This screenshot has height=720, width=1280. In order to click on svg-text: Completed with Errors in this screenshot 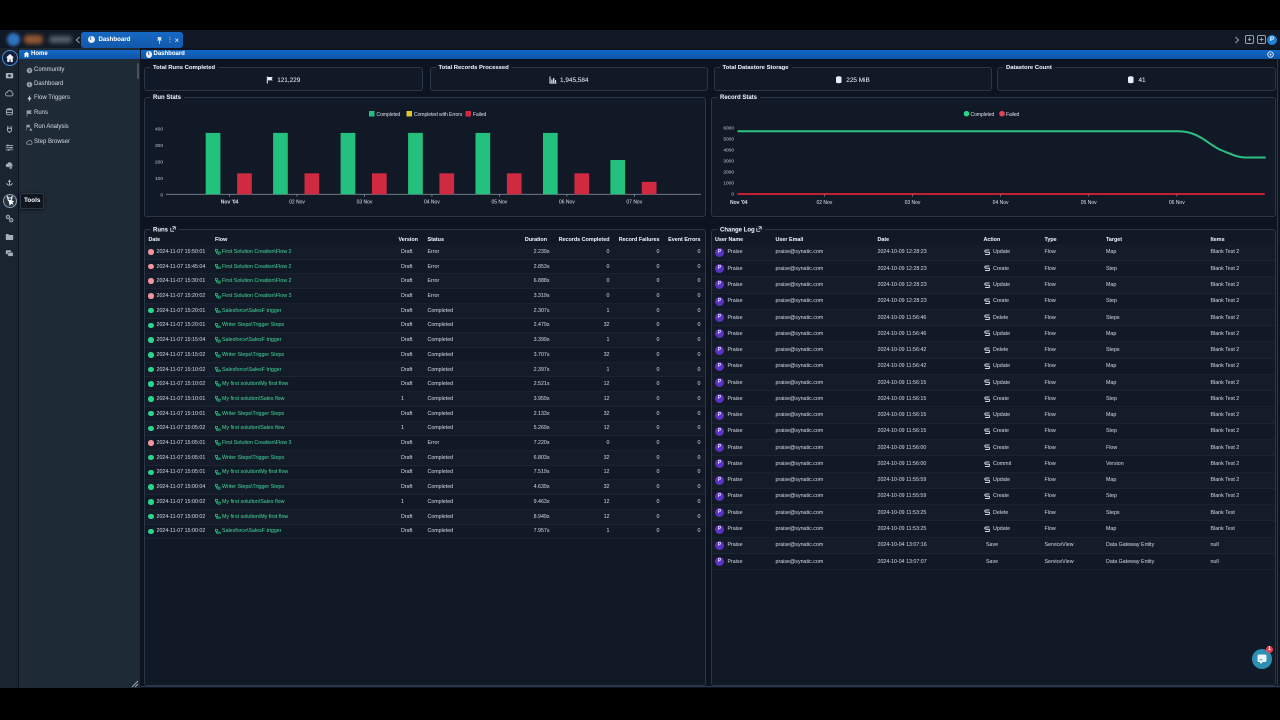, I will do `click(438, 115)`.